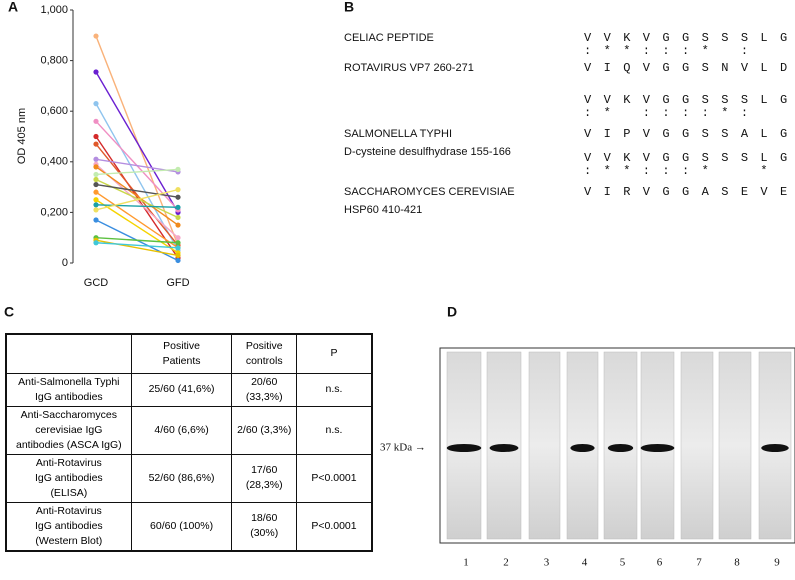  What do you see at coordinates (181, 526) in the screenshot?
I see `table-cell: 60/60 (100%)` at bounding box center [181, 526].